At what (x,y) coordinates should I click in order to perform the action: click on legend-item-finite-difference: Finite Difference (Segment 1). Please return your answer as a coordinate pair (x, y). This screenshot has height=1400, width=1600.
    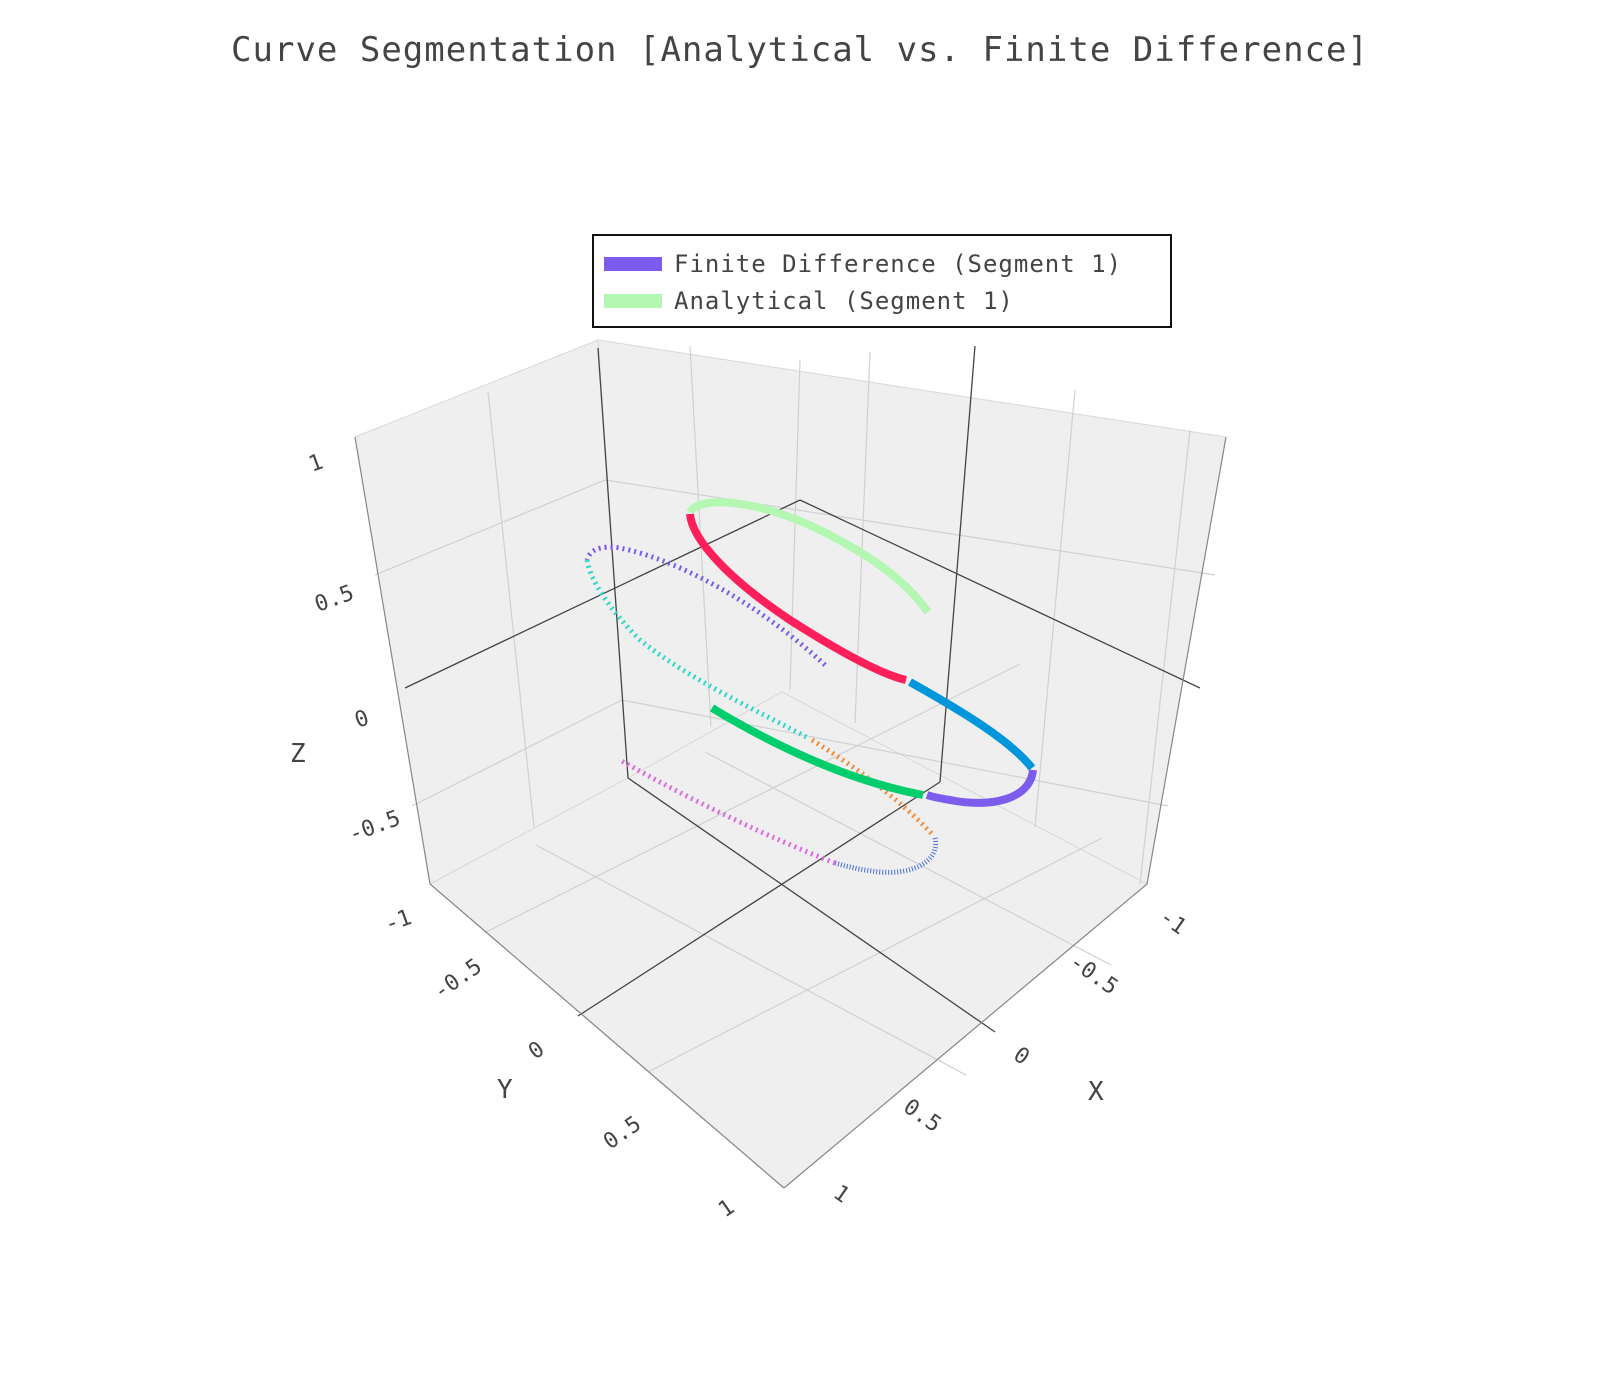
    Looking at the image, I should click on (863, 264).